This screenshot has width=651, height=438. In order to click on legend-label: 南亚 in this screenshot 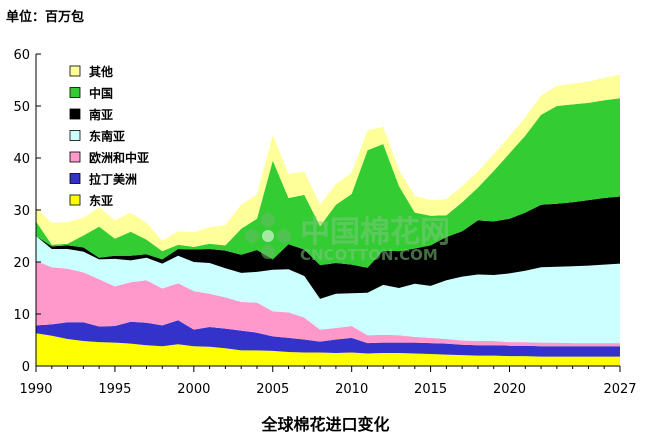, I will do `click(101, 114)`.